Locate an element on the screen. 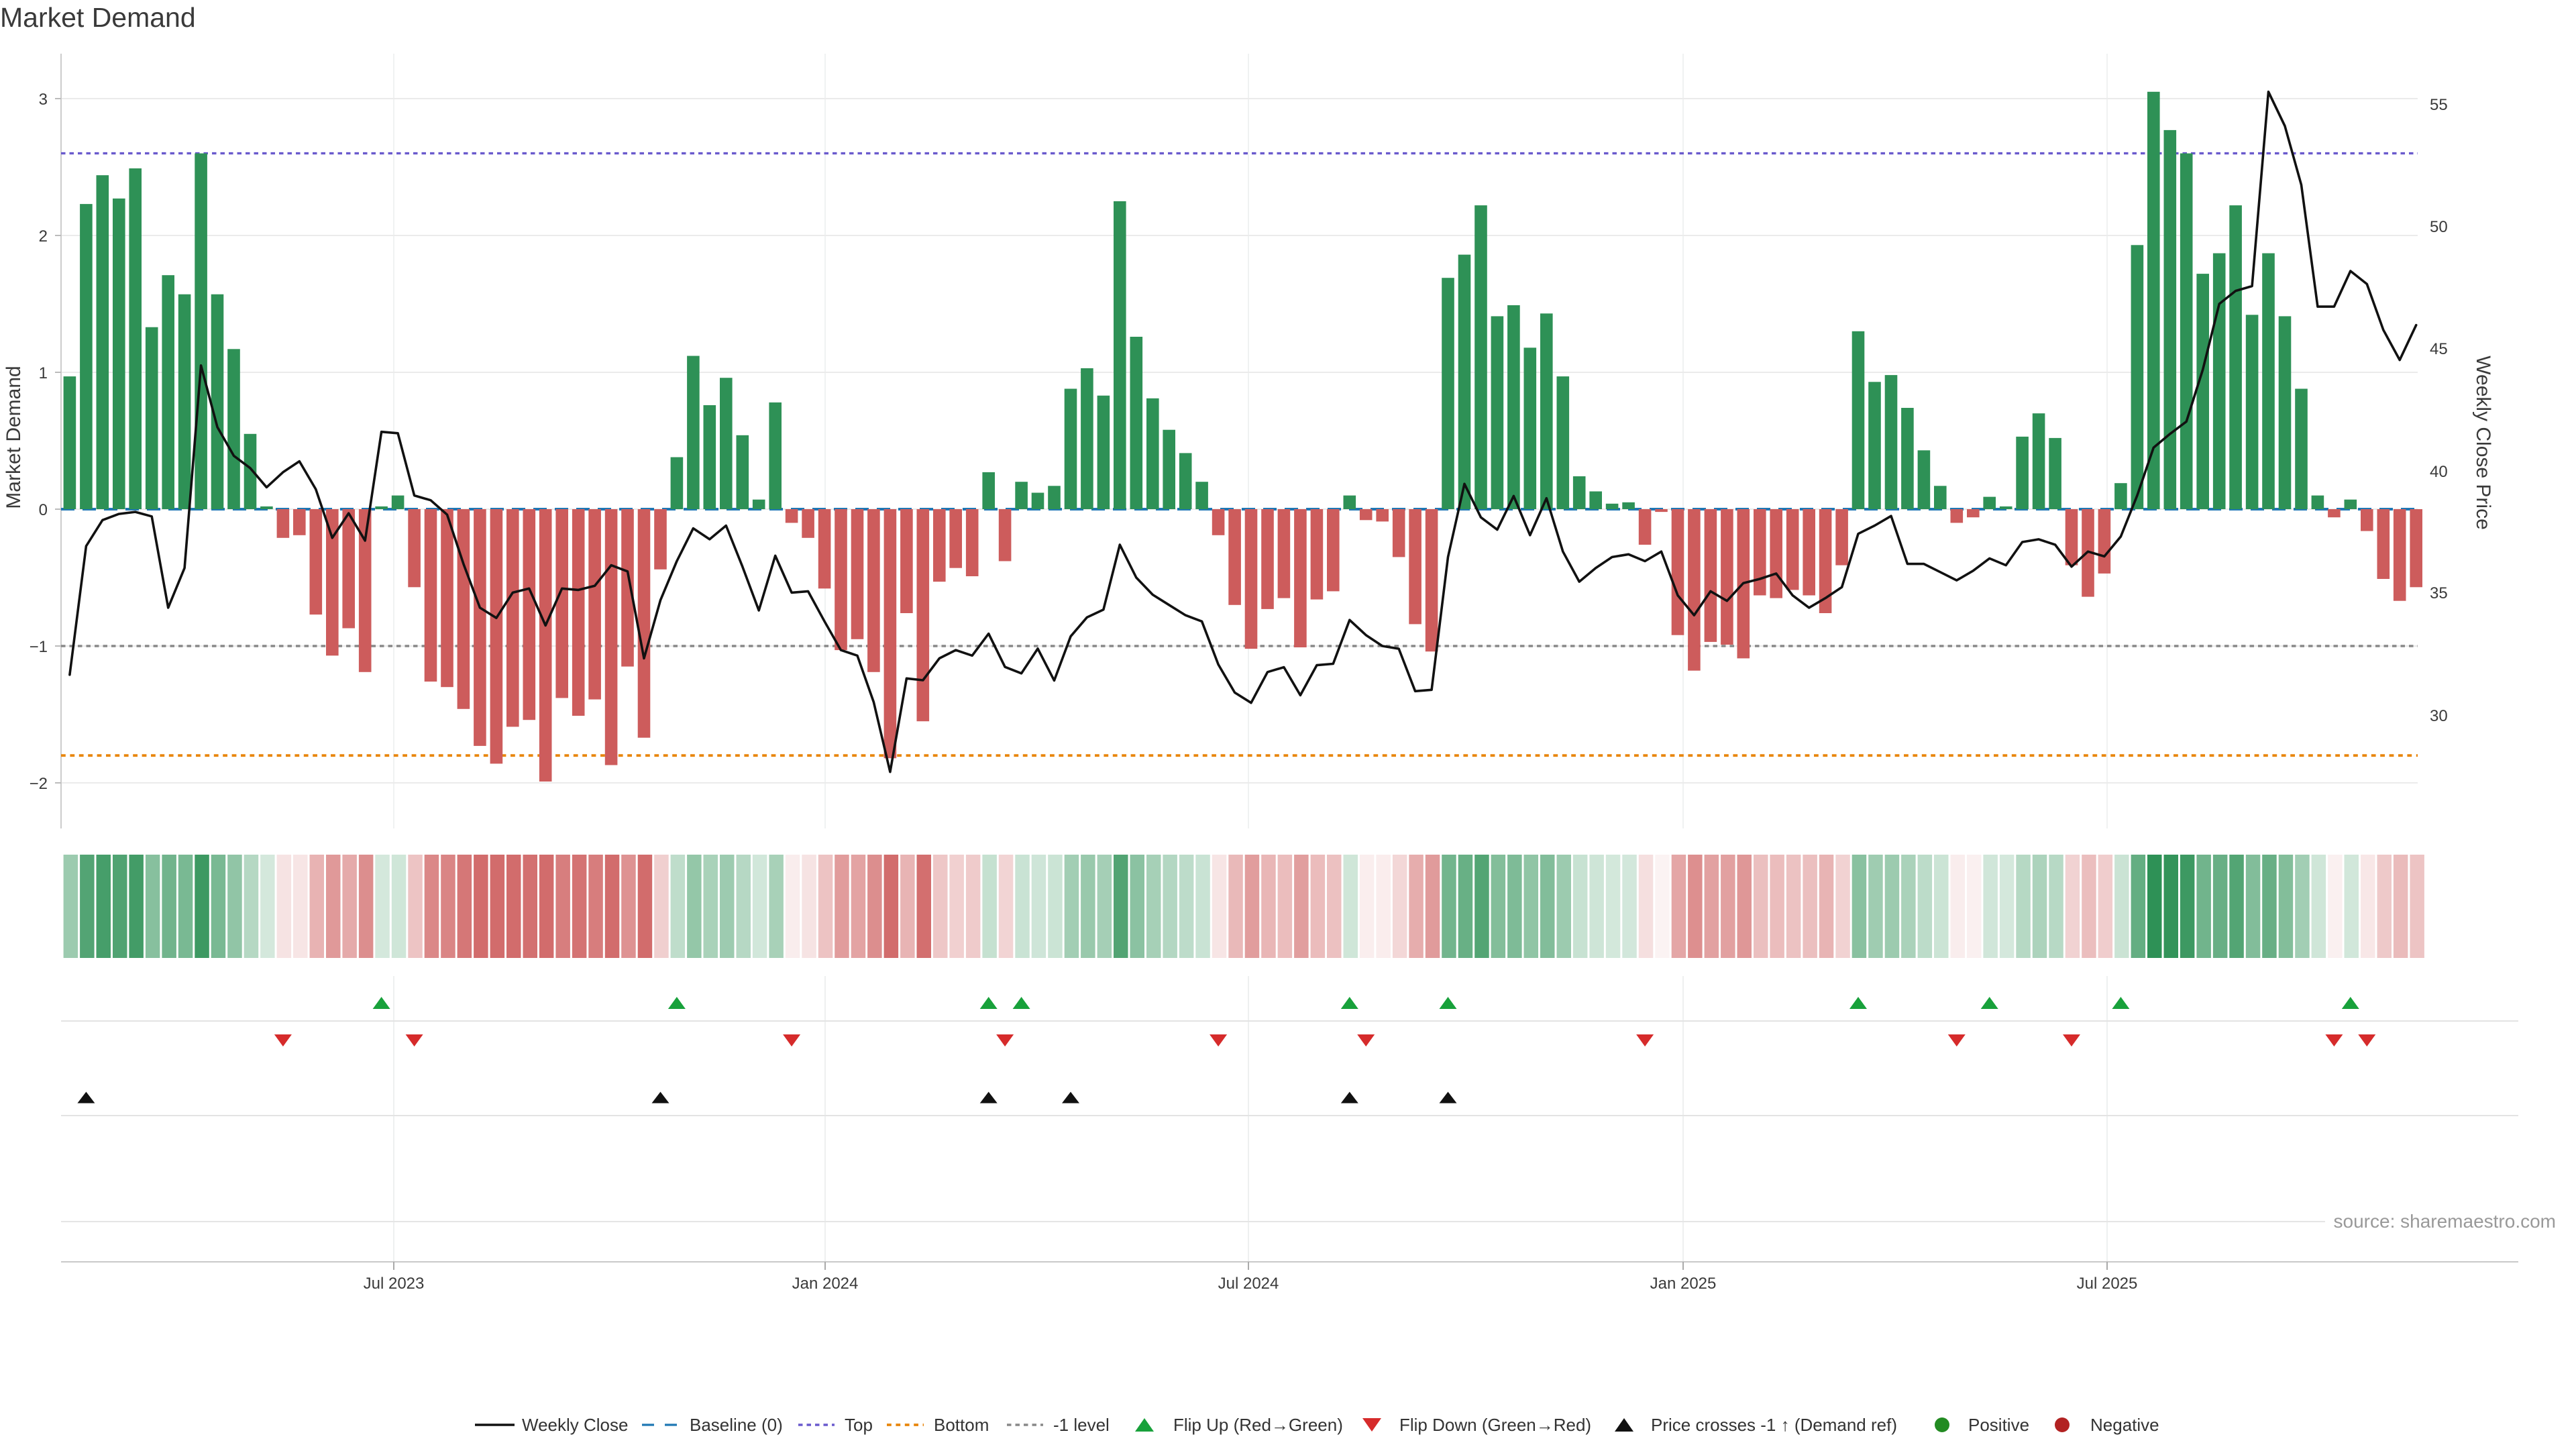  svg-text: source: sharemaestro.com is located at coordinates (2445, 1221).